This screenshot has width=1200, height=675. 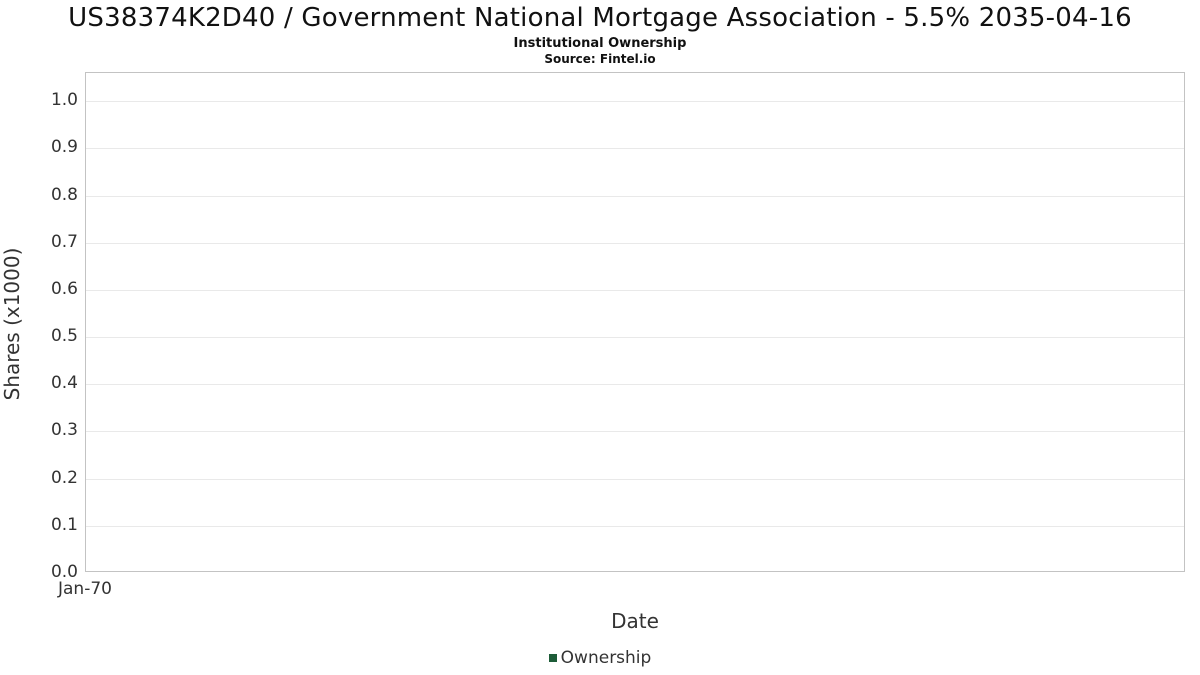 What do you see at coordinates (64, 478) in the screenshot?
I see `y-tick-label: 0.2` at bounding box center [64, 478].